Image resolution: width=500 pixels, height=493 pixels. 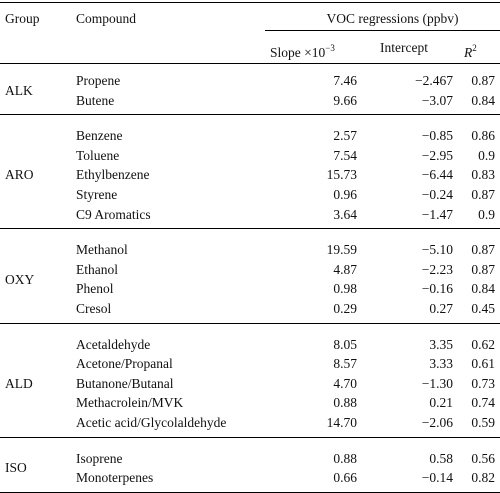 I want to click on header-bottom-rule, so click(x=250, y=63).